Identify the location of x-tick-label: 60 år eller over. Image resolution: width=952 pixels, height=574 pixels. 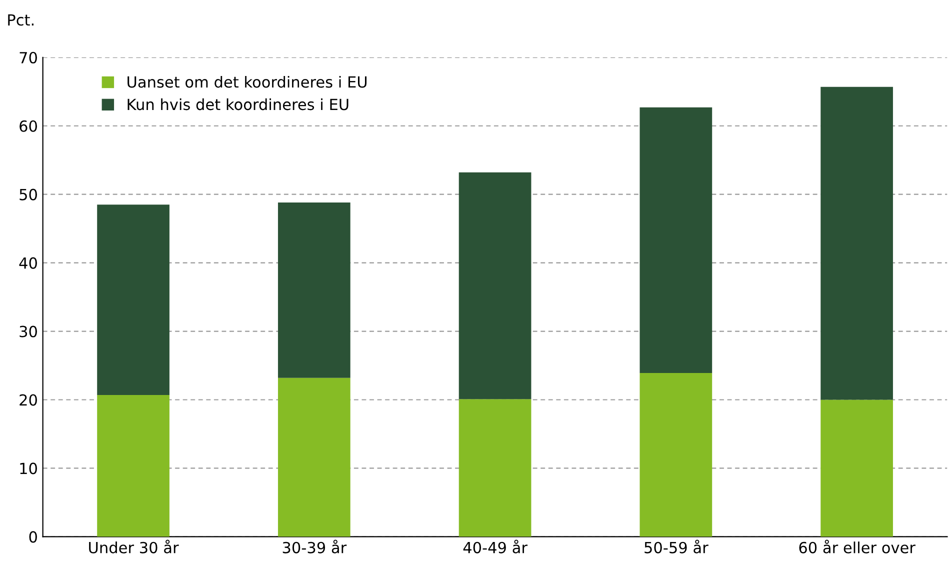
(857, 547).